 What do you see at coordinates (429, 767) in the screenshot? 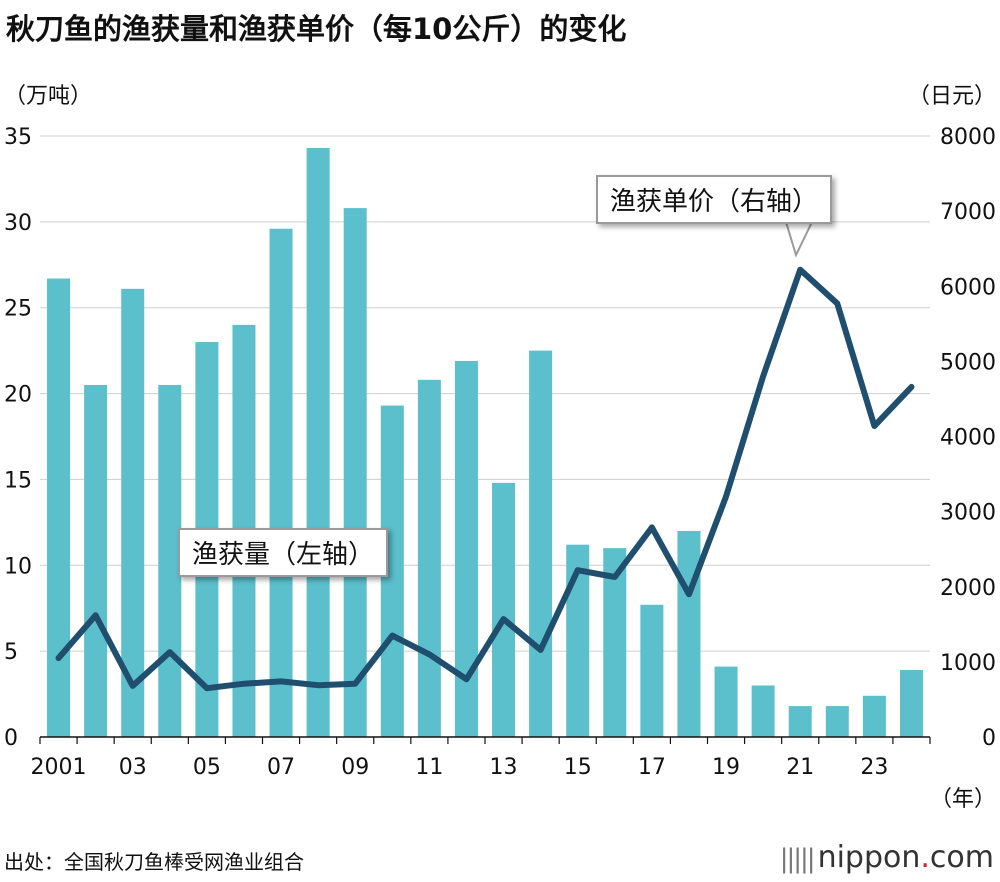
I see `x-tick-label: 11` at bounding box center [429, 767].